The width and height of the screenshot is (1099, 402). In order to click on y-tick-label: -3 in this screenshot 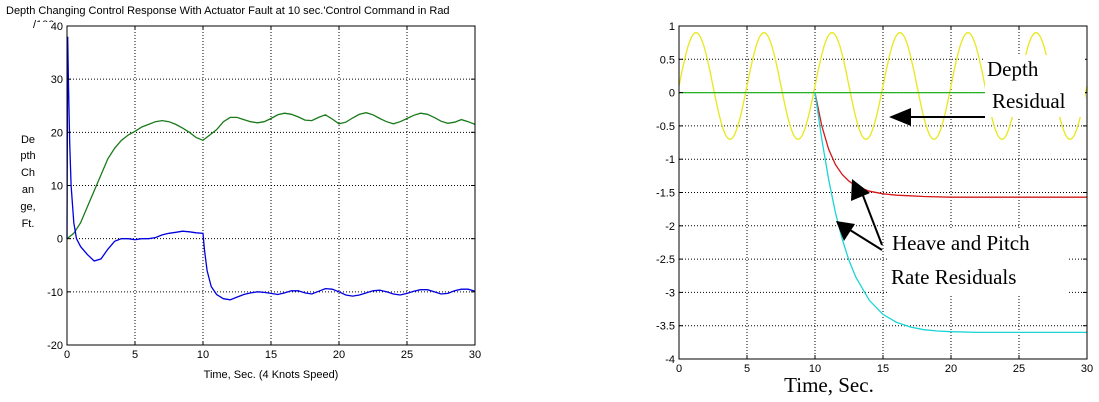, I will do `click(670, 293)`.